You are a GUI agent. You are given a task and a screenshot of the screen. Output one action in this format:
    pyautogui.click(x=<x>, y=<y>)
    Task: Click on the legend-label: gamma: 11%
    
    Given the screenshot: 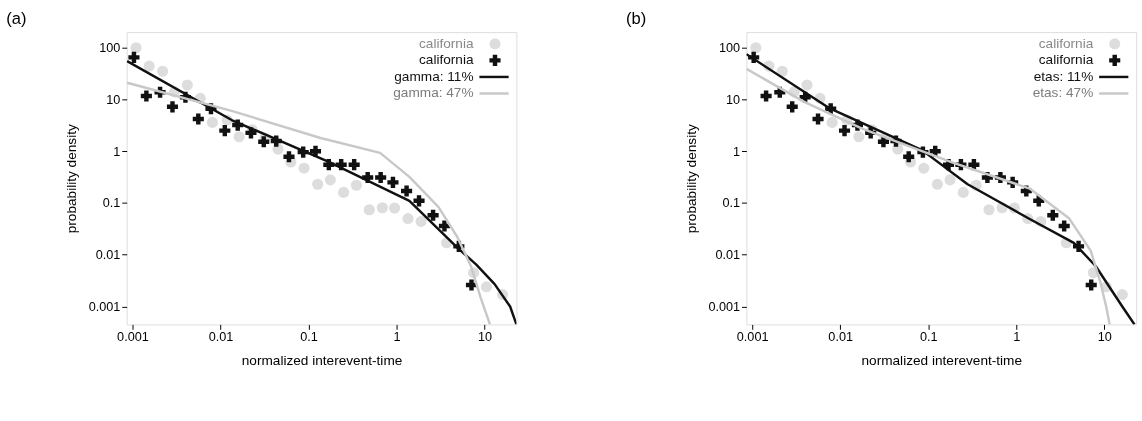 What is the action you would take?
    pyautogui.click(x=434, y=76)
    